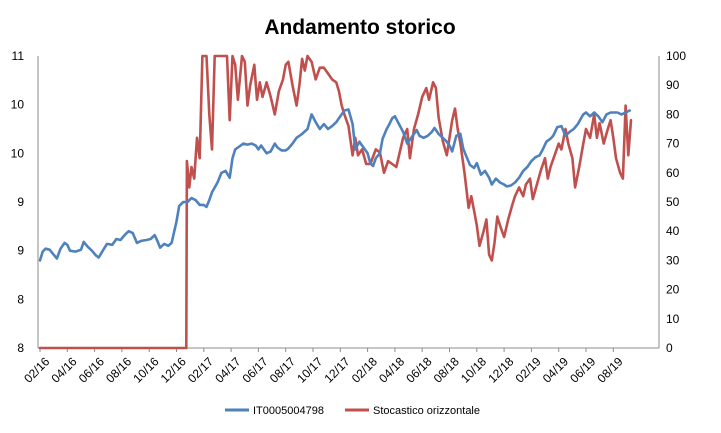  What do you see at coordinates (673, 290) in the screenshot?
I see `y-right-tick-label: 20` at bounding box center [673, 290].